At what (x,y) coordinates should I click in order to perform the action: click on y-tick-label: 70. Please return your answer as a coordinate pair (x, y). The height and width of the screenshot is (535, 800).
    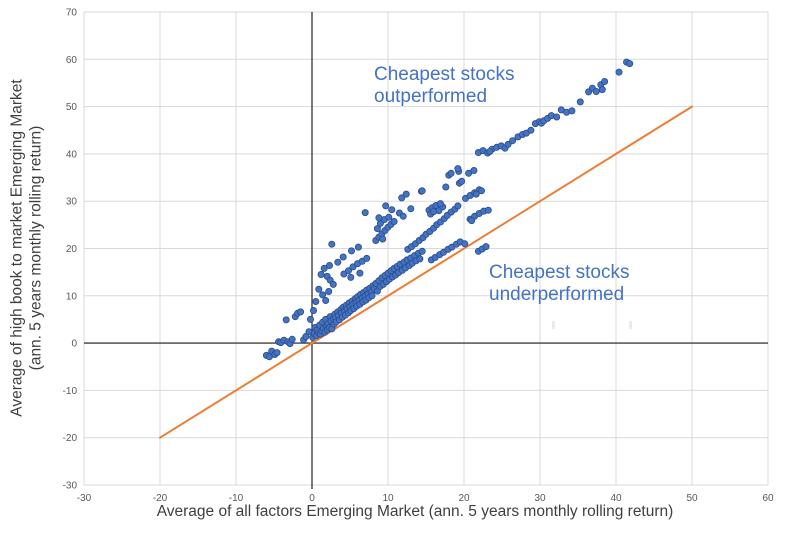
    Looking at the image, I should click on (72, 13).